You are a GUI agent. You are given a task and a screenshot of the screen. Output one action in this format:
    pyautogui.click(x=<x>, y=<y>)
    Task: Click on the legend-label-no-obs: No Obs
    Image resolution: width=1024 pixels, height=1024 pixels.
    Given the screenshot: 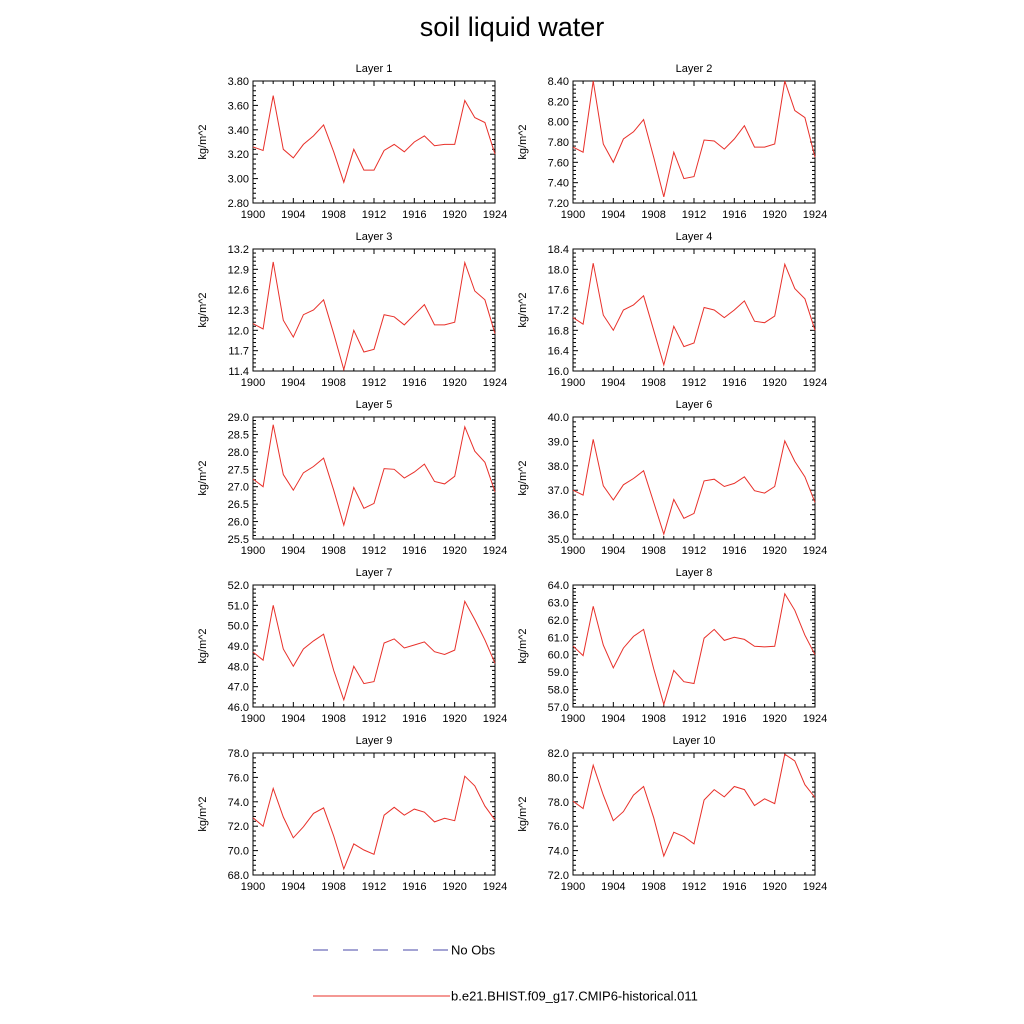 What is the action you would take?
    pyautogui.click(x=473, y=950)
    